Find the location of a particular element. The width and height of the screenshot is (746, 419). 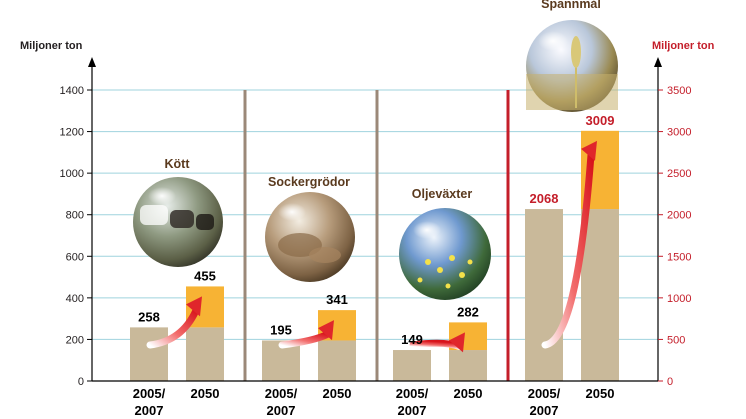

left-axis-label: Miljoner ton is located at coordinates (51, 46).